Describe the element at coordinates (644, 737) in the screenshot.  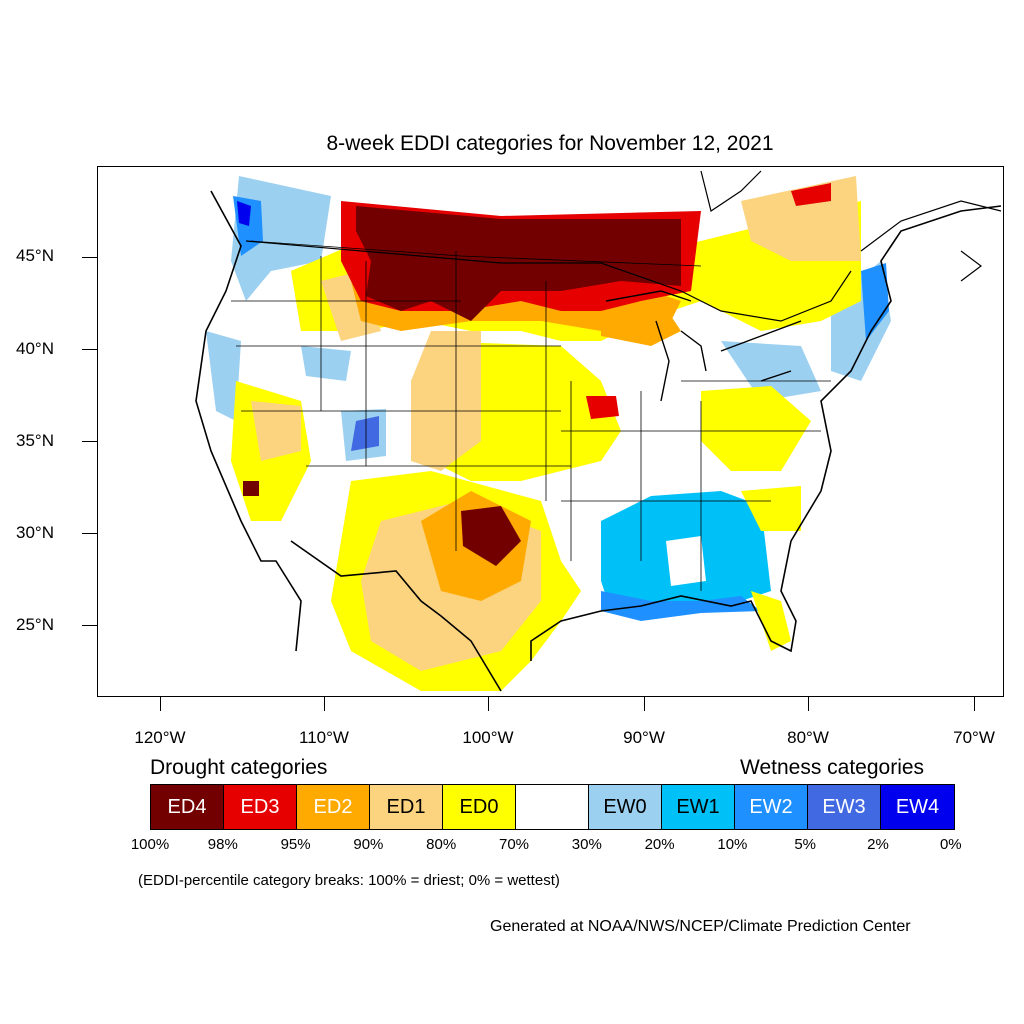
I see `lon-label-90: 90°W` at that location.